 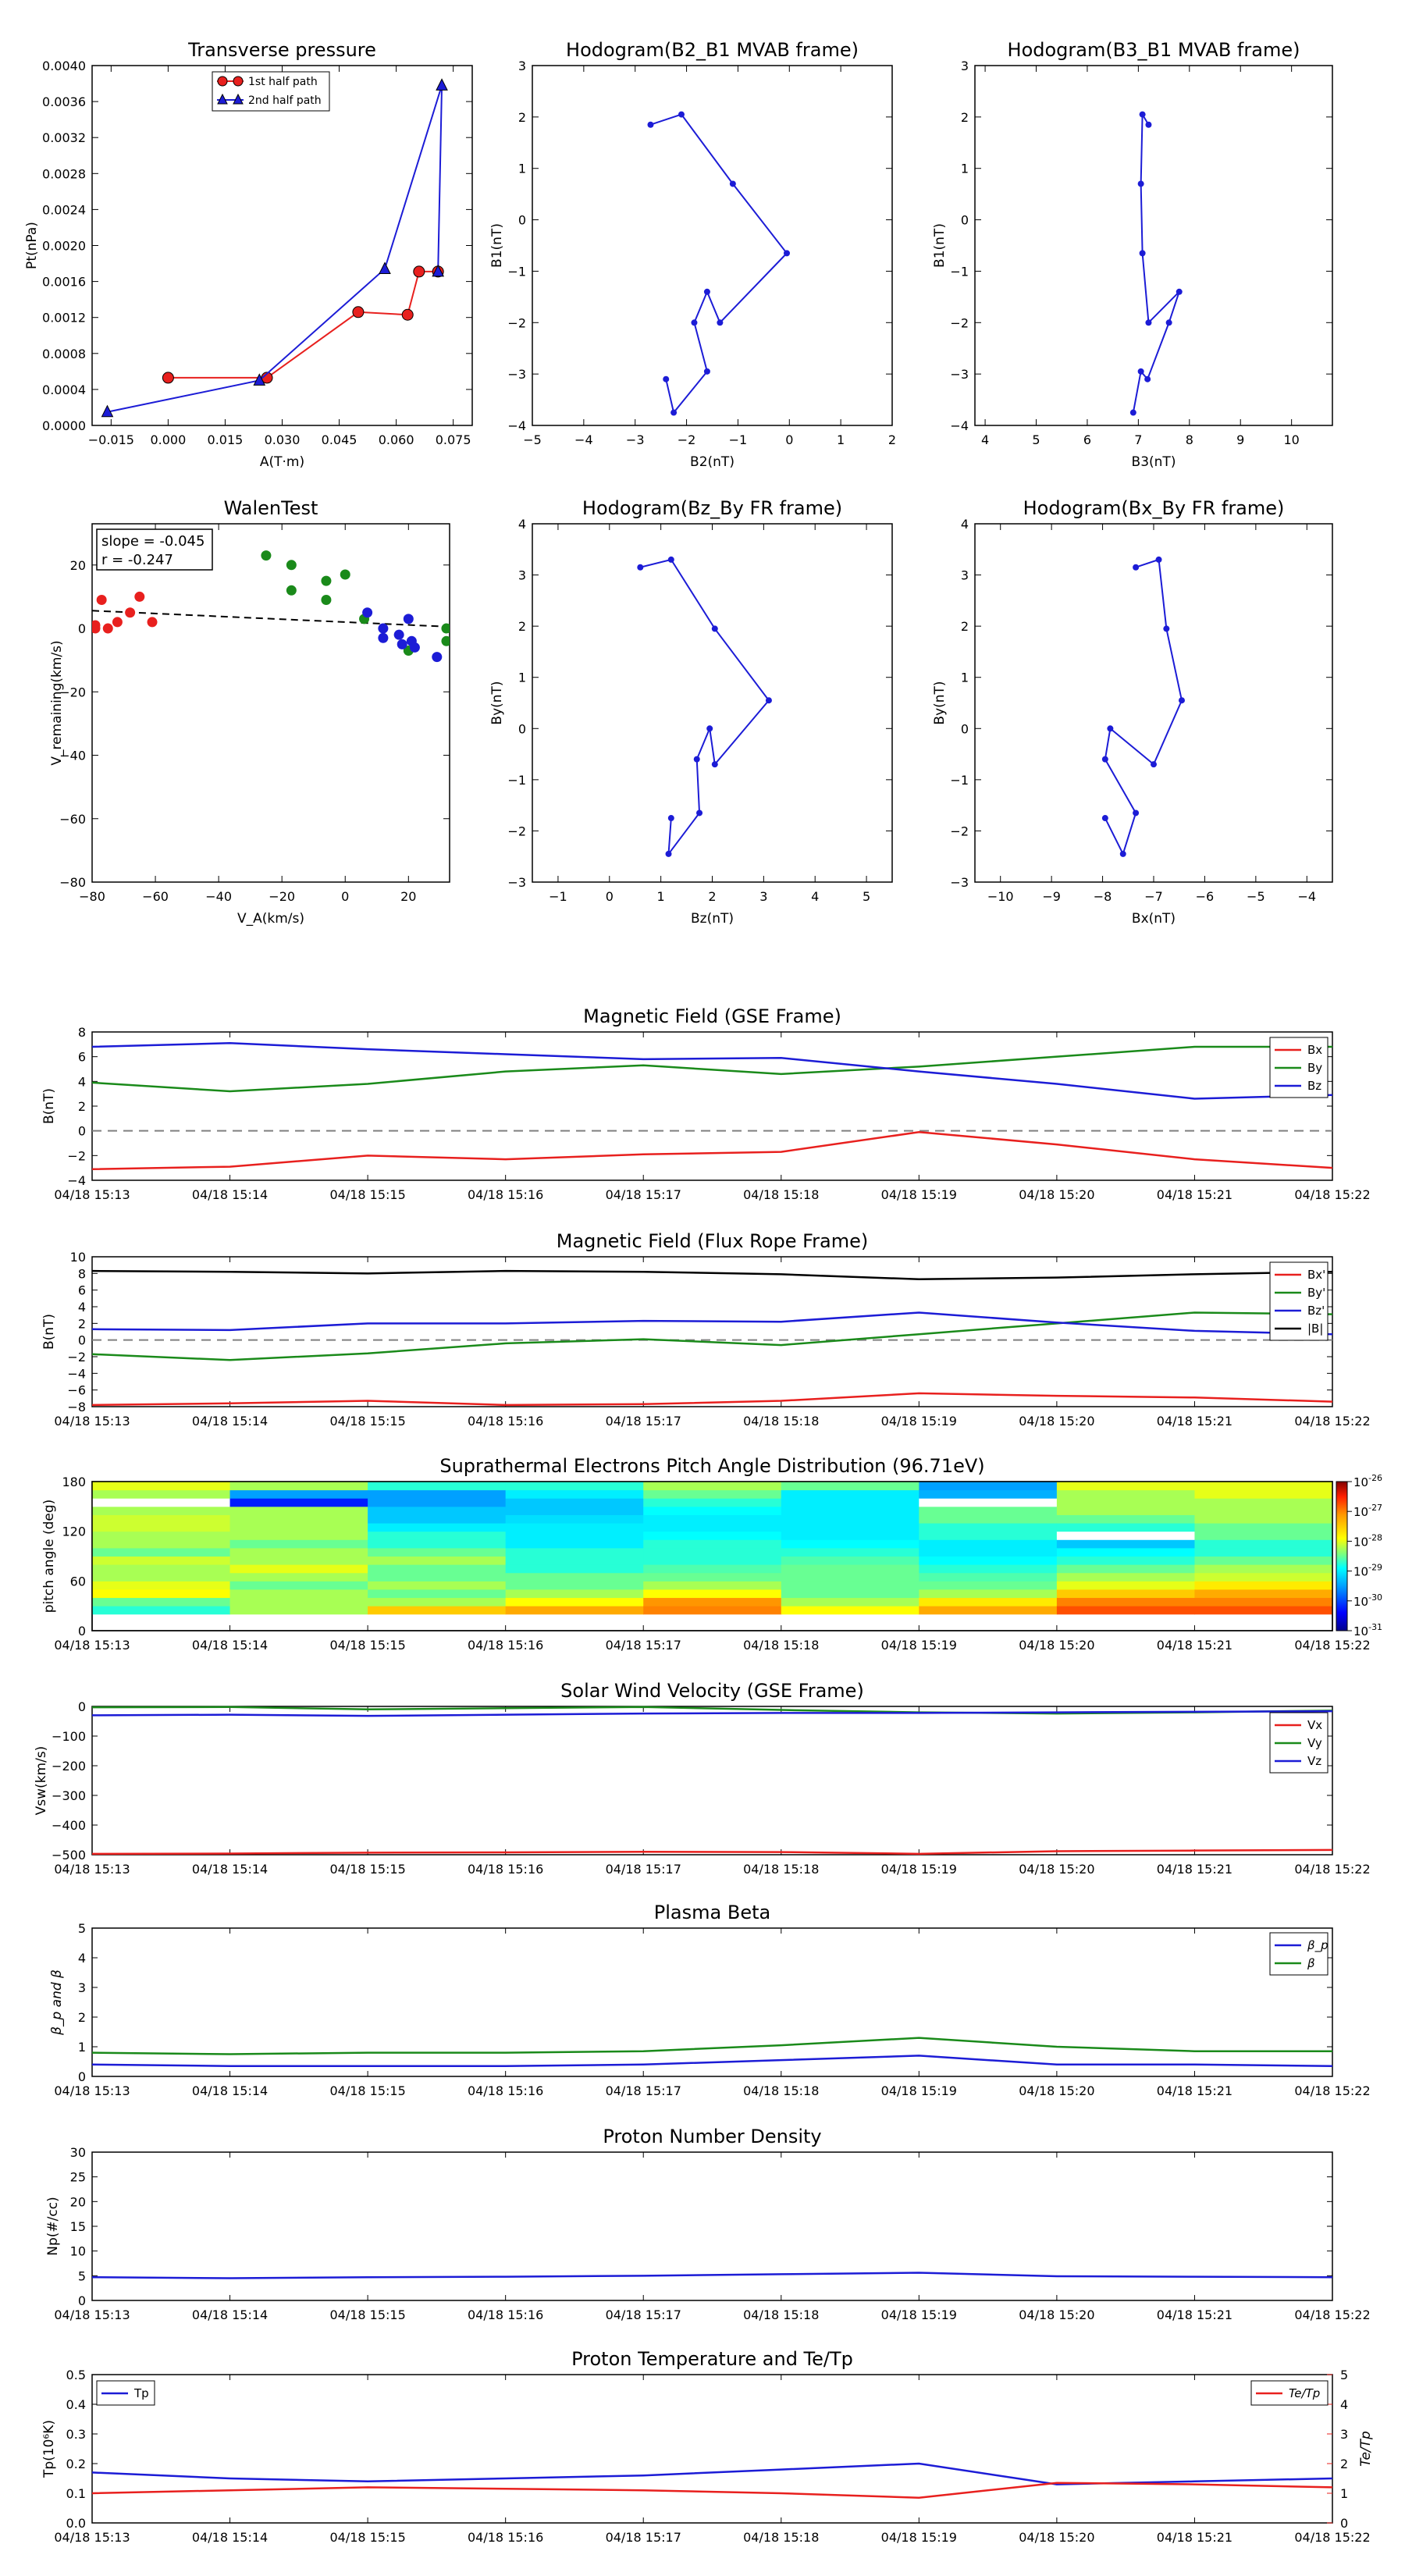 What do you see at coordinates (1194, 1869) in the screenshot?
I see `x-tick-label: 04/18 15:21` at bounding box center [1194, 1869].